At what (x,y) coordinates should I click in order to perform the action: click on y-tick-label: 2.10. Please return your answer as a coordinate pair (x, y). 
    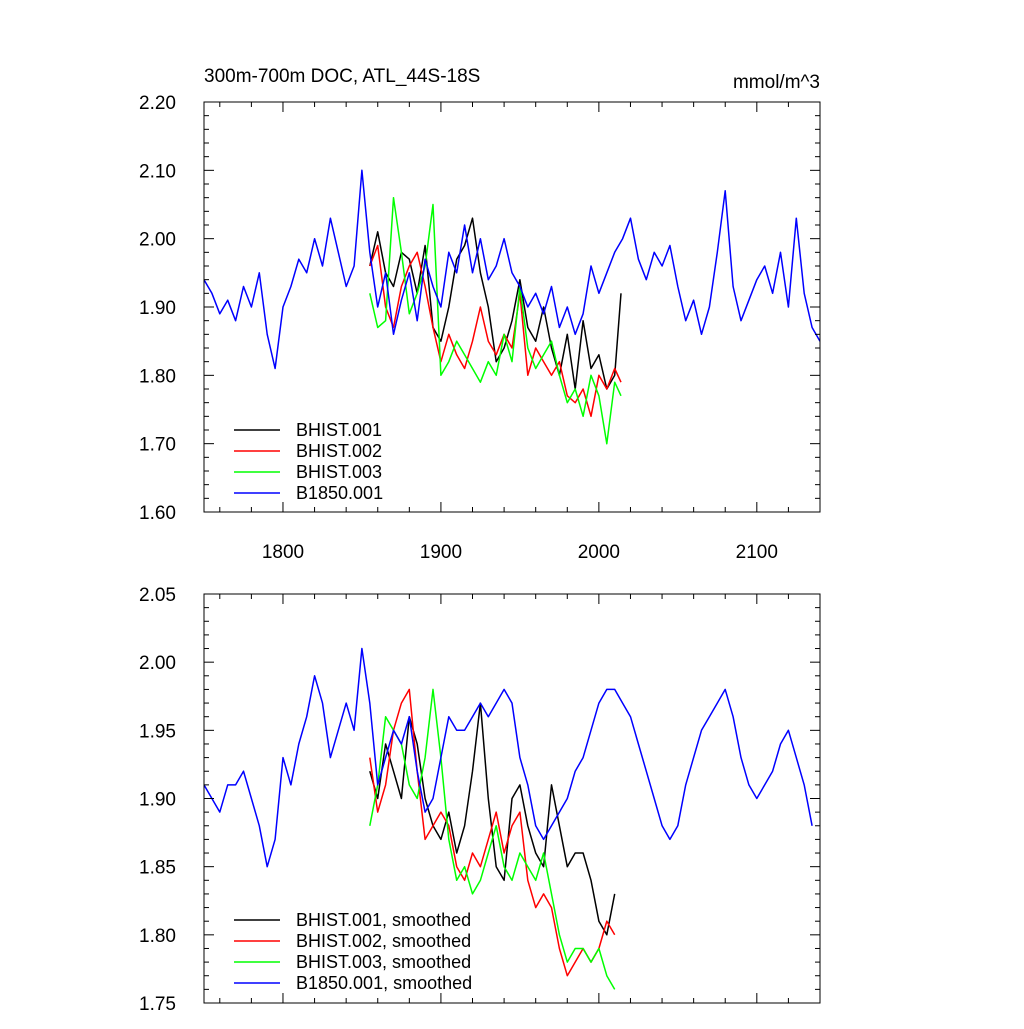
    Looking at the image, I should click on (157, 171).